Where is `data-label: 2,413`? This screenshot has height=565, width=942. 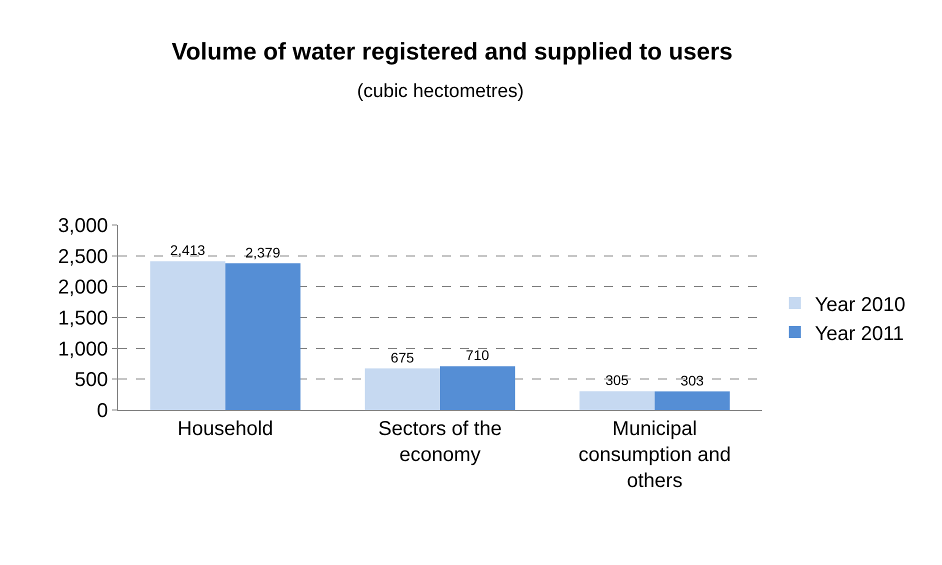 data-label: 2,413 is located at coordinates (188, 250).